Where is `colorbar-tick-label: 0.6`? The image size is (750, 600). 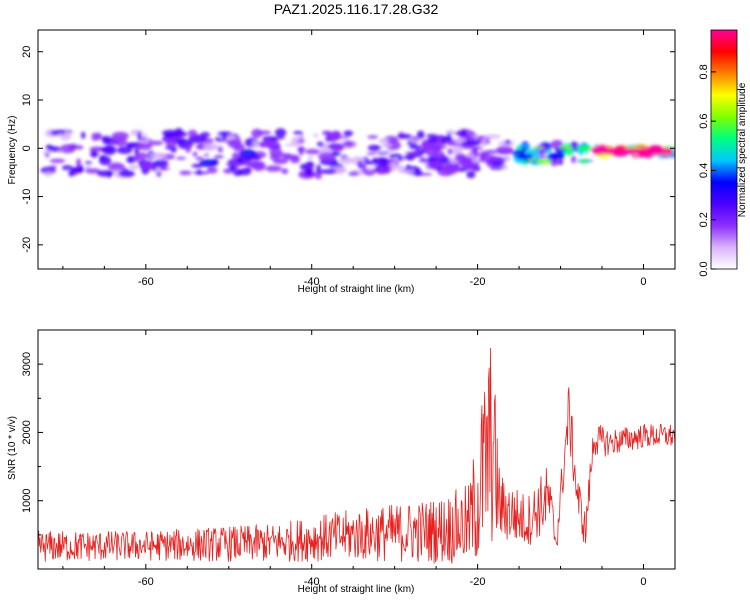 colorbar-tick-label: 0.6 is located at coordinates (704, 121).